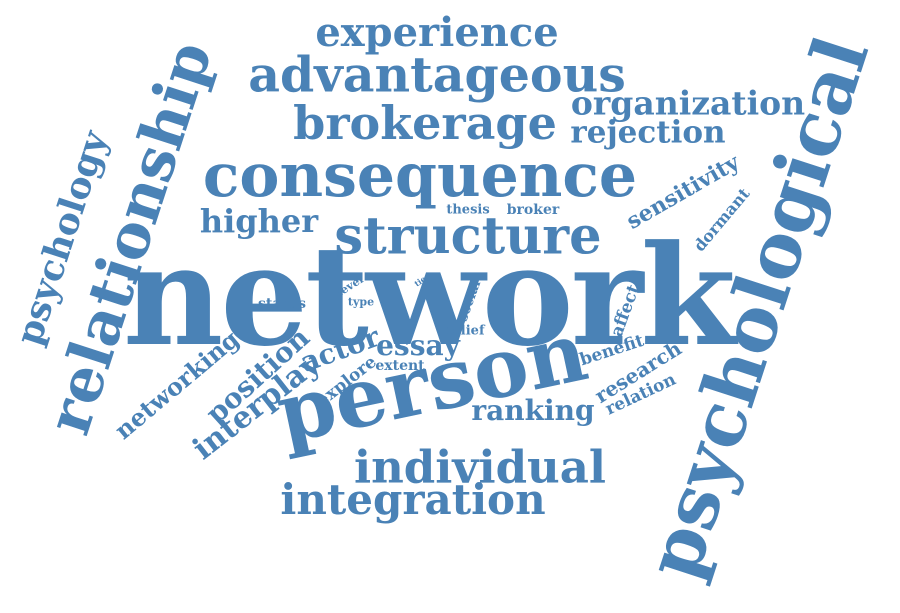  Describe the element at coordinates (425, 123) in the screenshot. I see `word-brokerage: brokerage` at that location.